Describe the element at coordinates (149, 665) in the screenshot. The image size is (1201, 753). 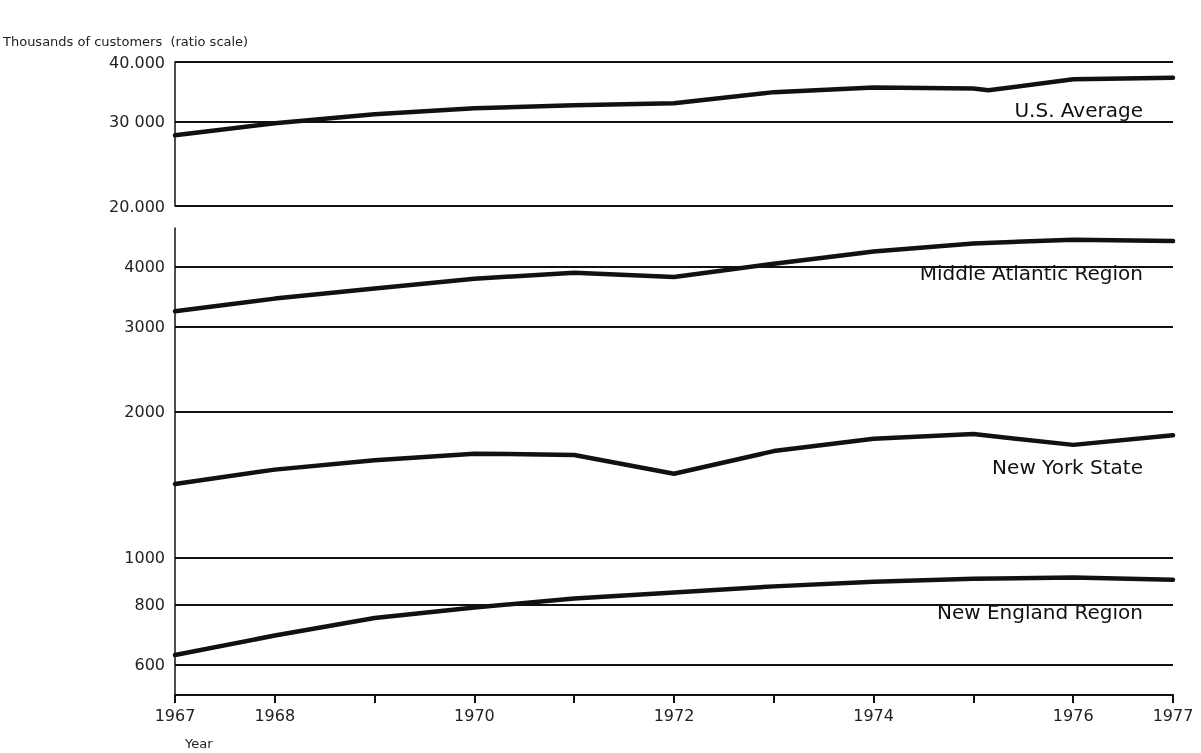
I see `y-tick-label: 600` at that location.